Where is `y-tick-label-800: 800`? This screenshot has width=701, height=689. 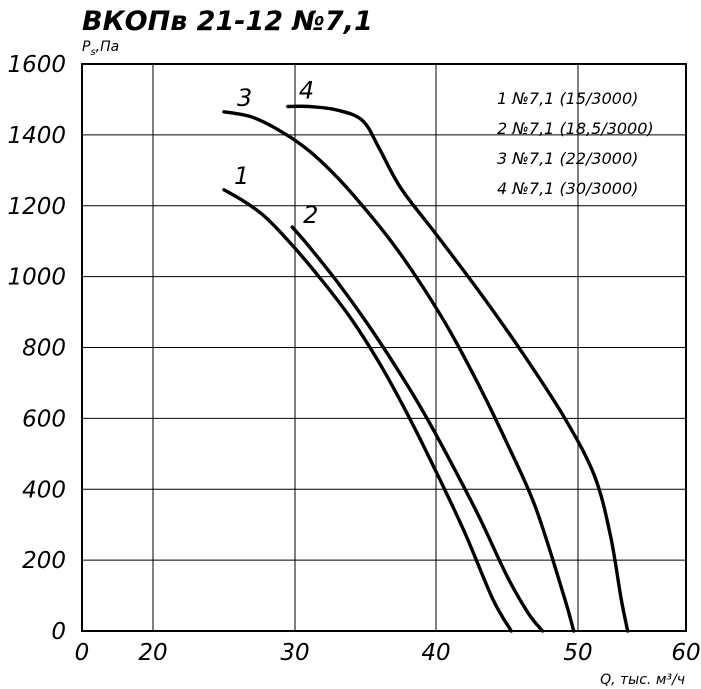
y-tick-label-800: 800 is located at coordinates (44, 349).